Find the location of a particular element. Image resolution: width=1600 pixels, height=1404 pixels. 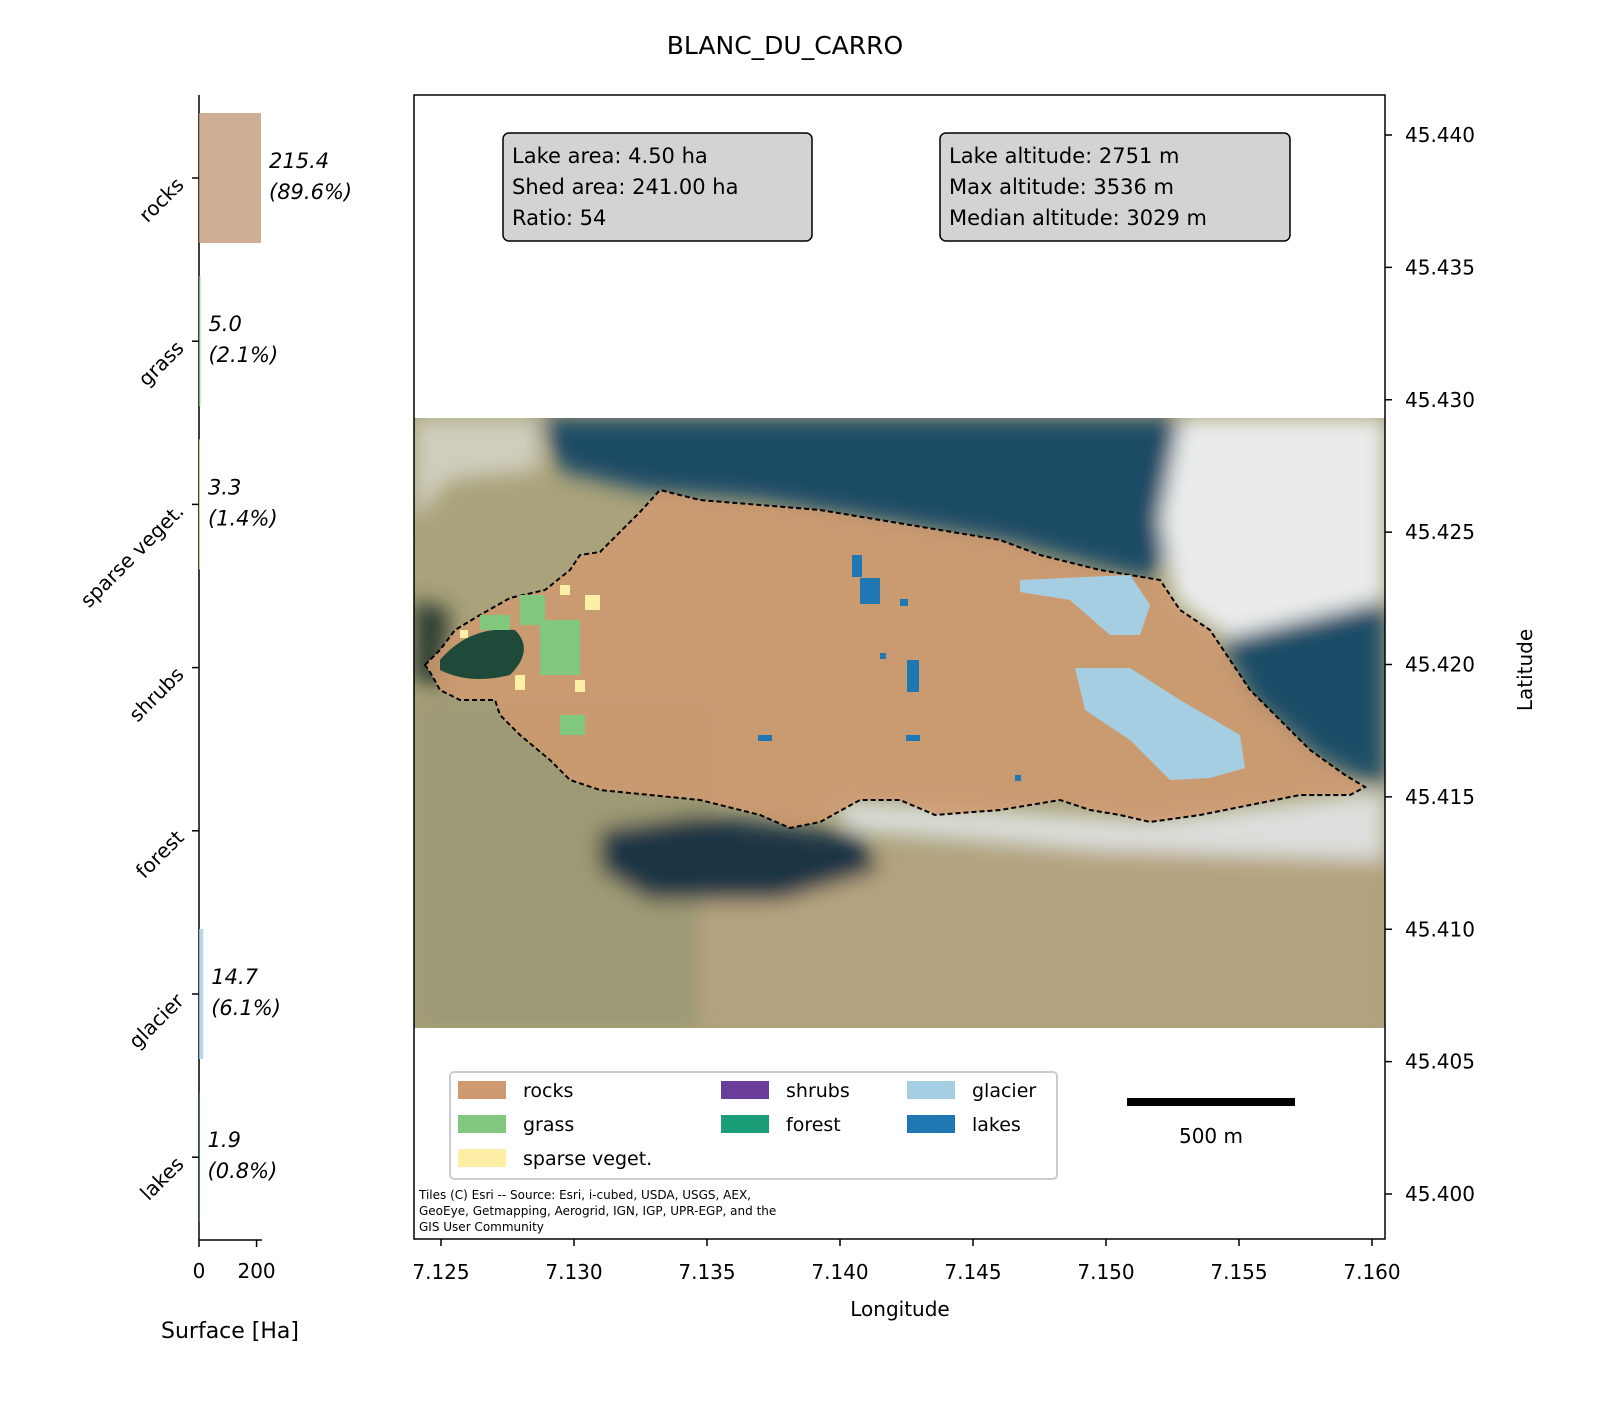

lon-tick-label: 7.145 is located at coordinates (972, 1272).